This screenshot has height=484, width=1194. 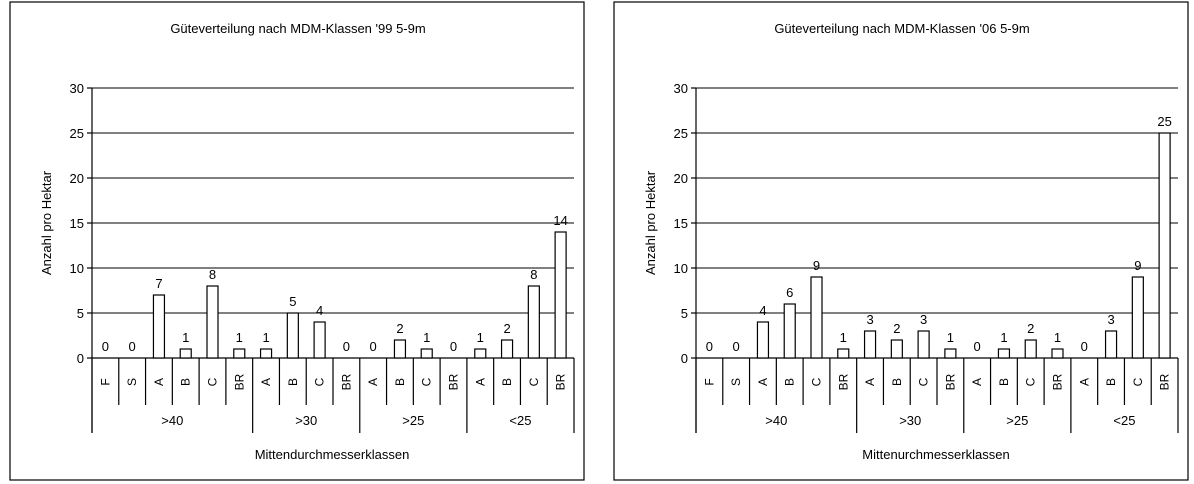 What do you see at coordinates (910, 420) in the screenshot?
I see `x-group-label: >30` at bounding box center [910, 420].